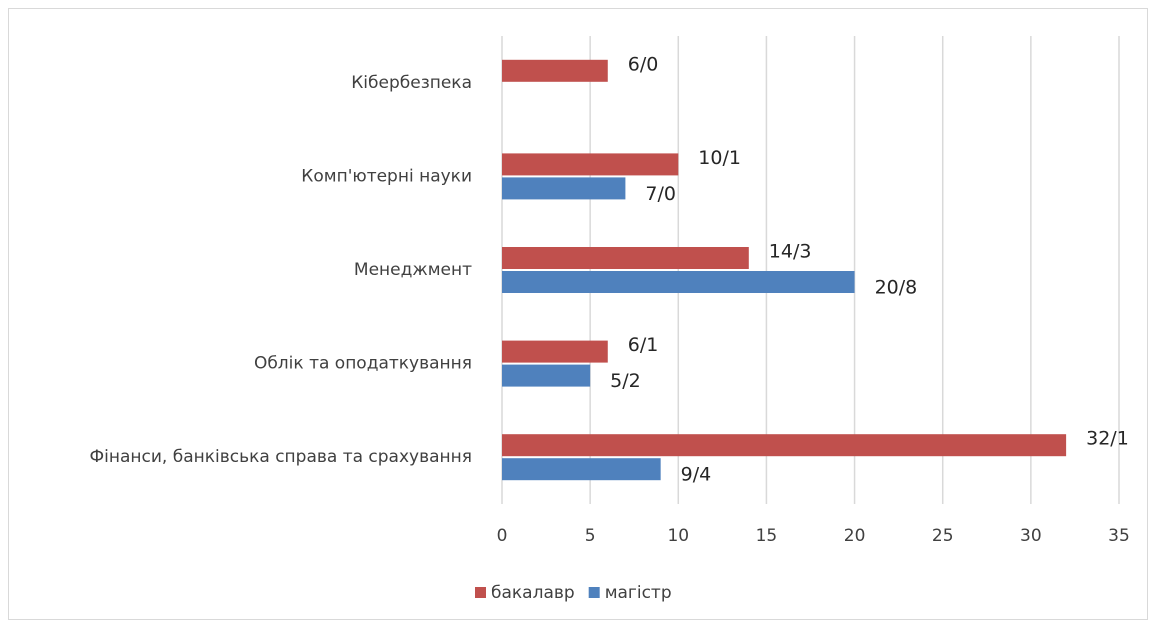 This screenshot has height=626, width=1156. I want to click on y-tick-label: Менеджмент, so click(413, 270).